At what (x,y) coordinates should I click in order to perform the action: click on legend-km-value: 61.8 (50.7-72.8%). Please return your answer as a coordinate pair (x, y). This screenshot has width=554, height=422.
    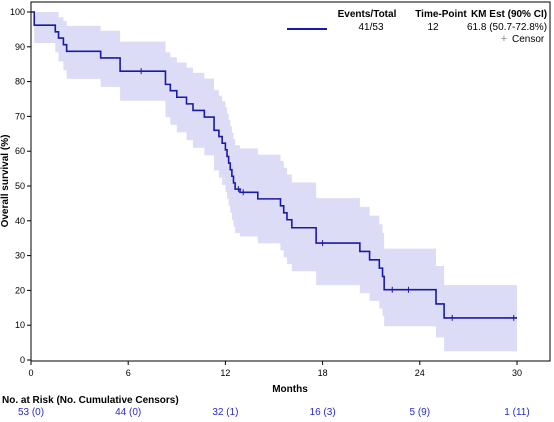
    Looking at the image, I should click on (507, 27).